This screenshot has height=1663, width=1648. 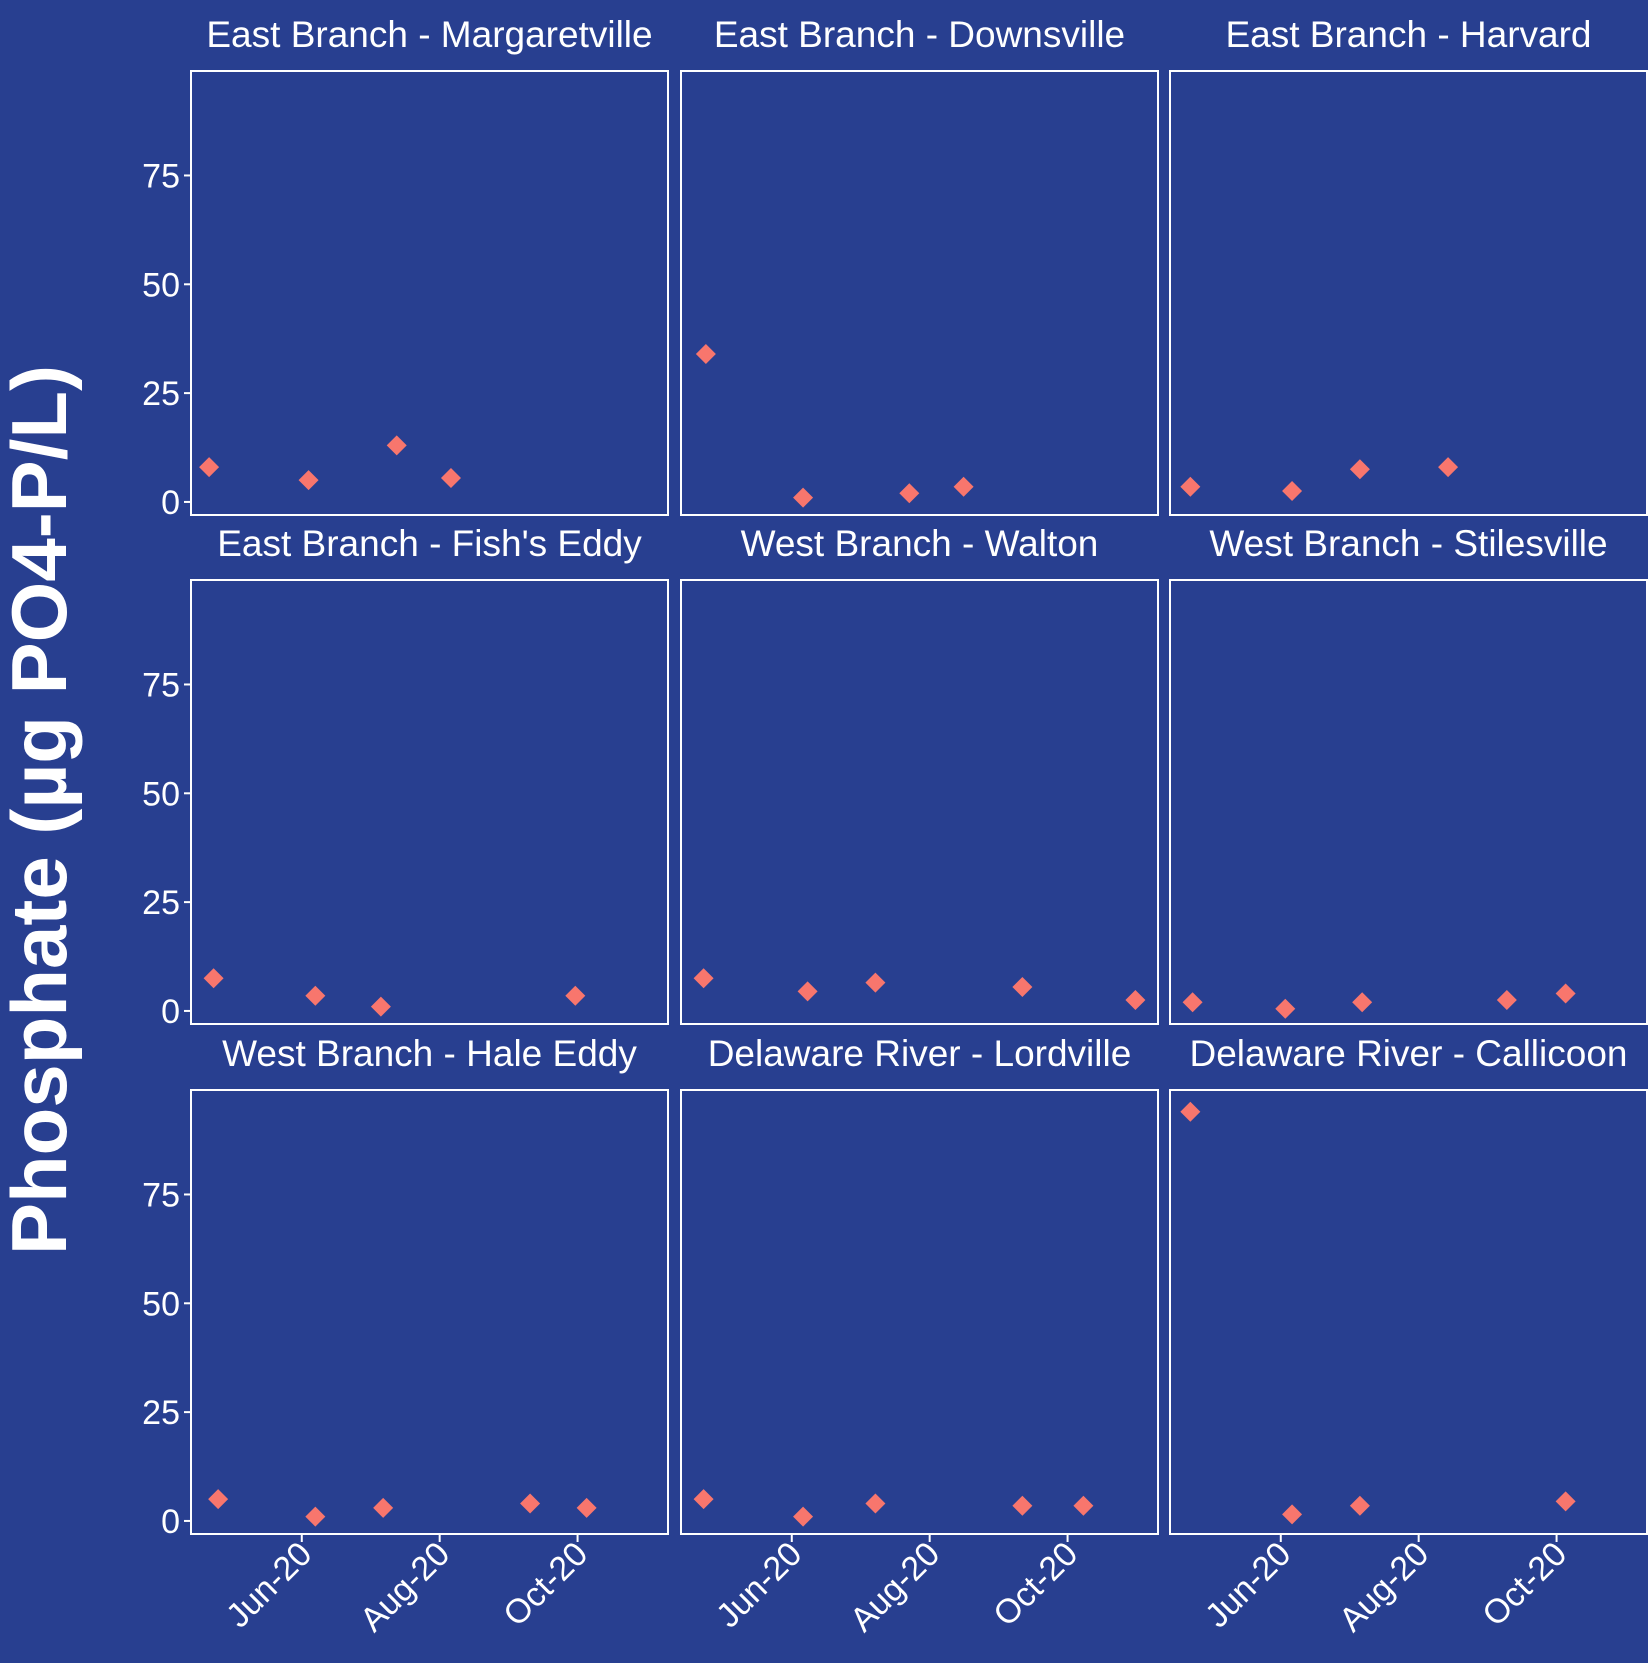 I want to click on panel-1-ytick-label-0: 0, so click(x=170, y=503).